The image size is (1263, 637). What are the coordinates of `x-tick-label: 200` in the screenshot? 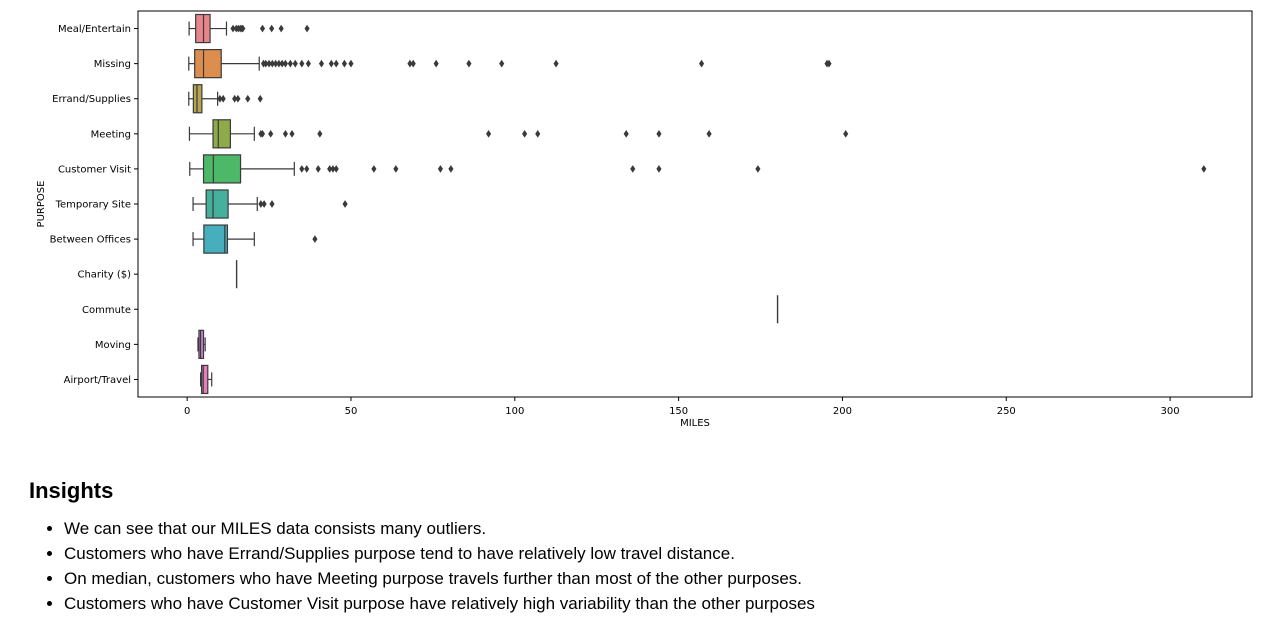 It's located at (842, 411).